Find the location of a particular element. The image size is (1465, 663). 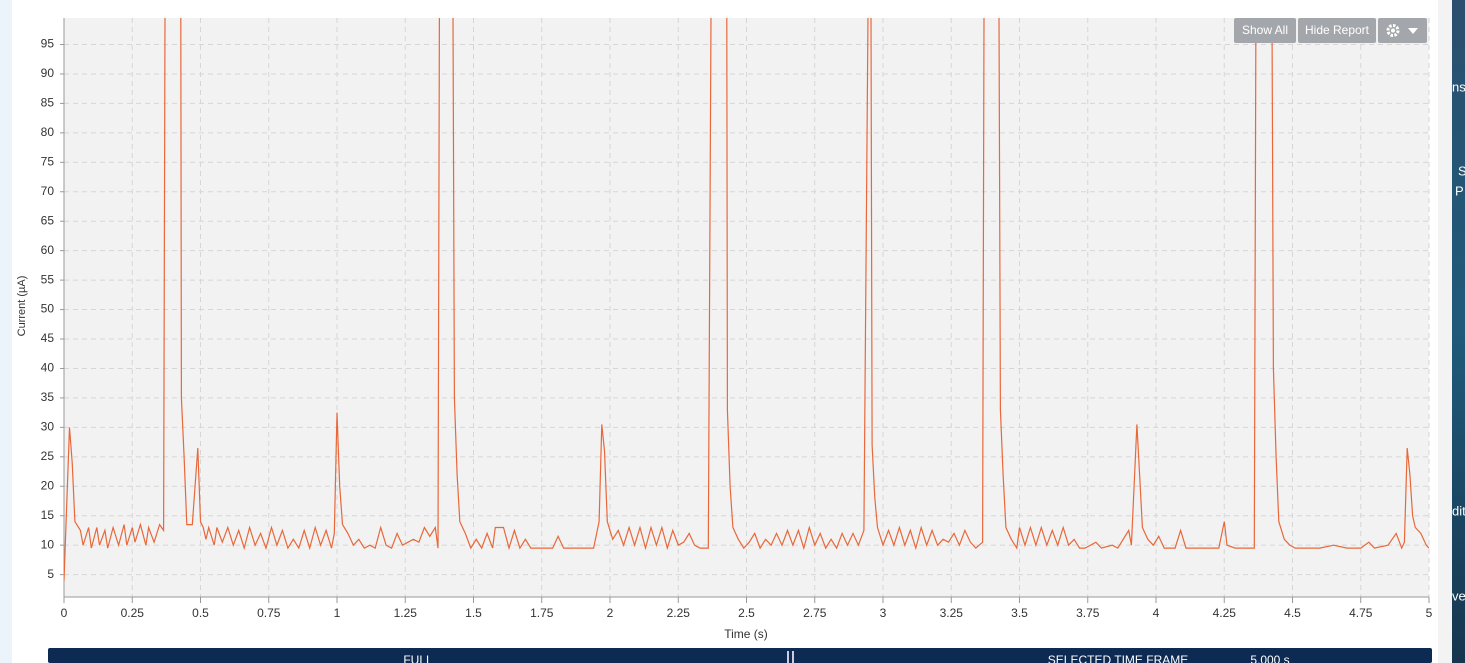

y-tick-label: 55 is located at coordinates (48, 279).